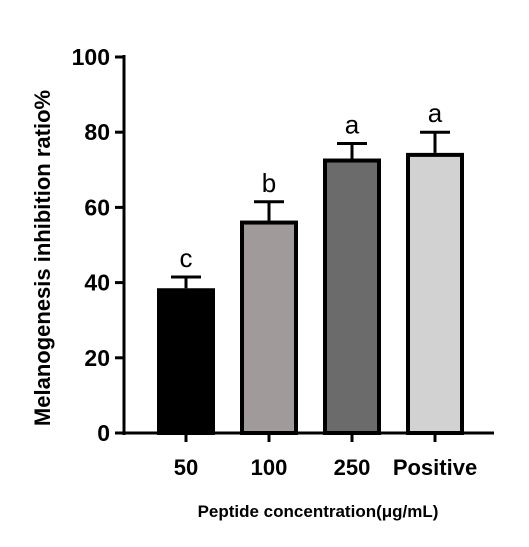 Image resolution: width=529 pixels, height=547 pixels. Describe the element at coordinates (269, 467) in the screenshot. I see `x-tick-label-100: 100` at that location.